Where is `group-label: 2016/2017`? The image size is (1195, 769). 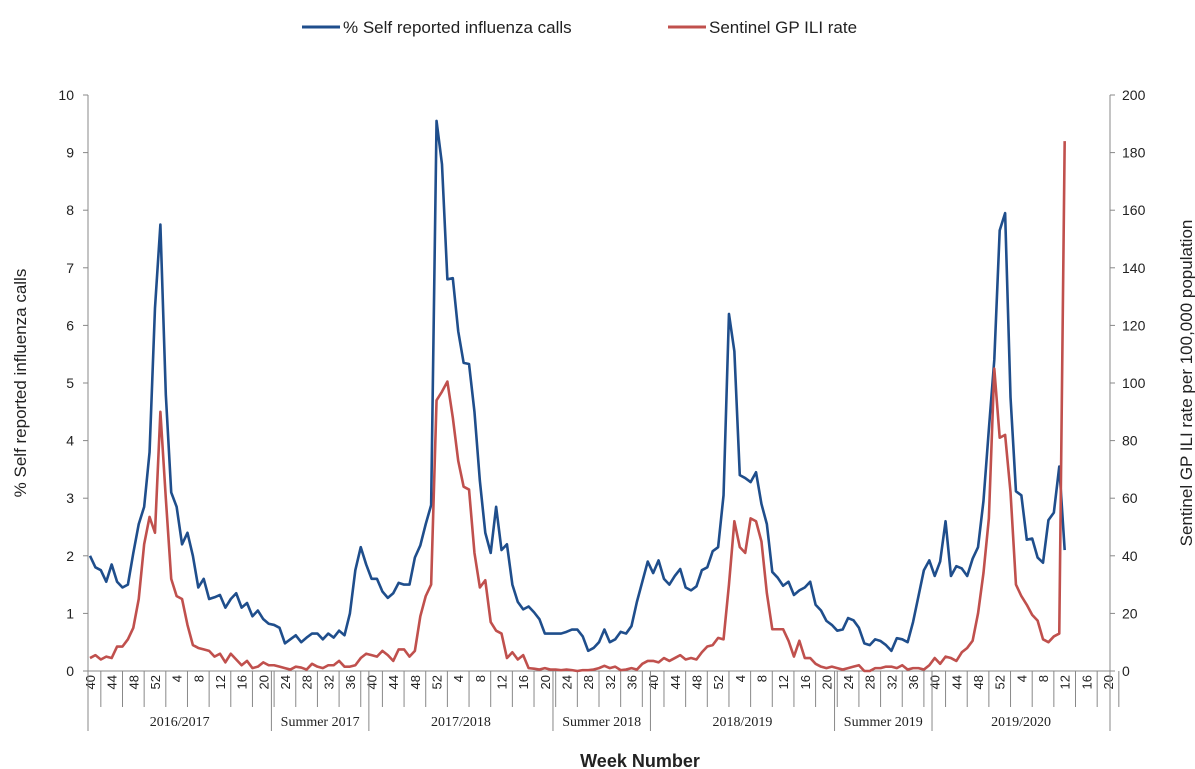
group-label: 2016/2017 is located at coordinates (180, 722).